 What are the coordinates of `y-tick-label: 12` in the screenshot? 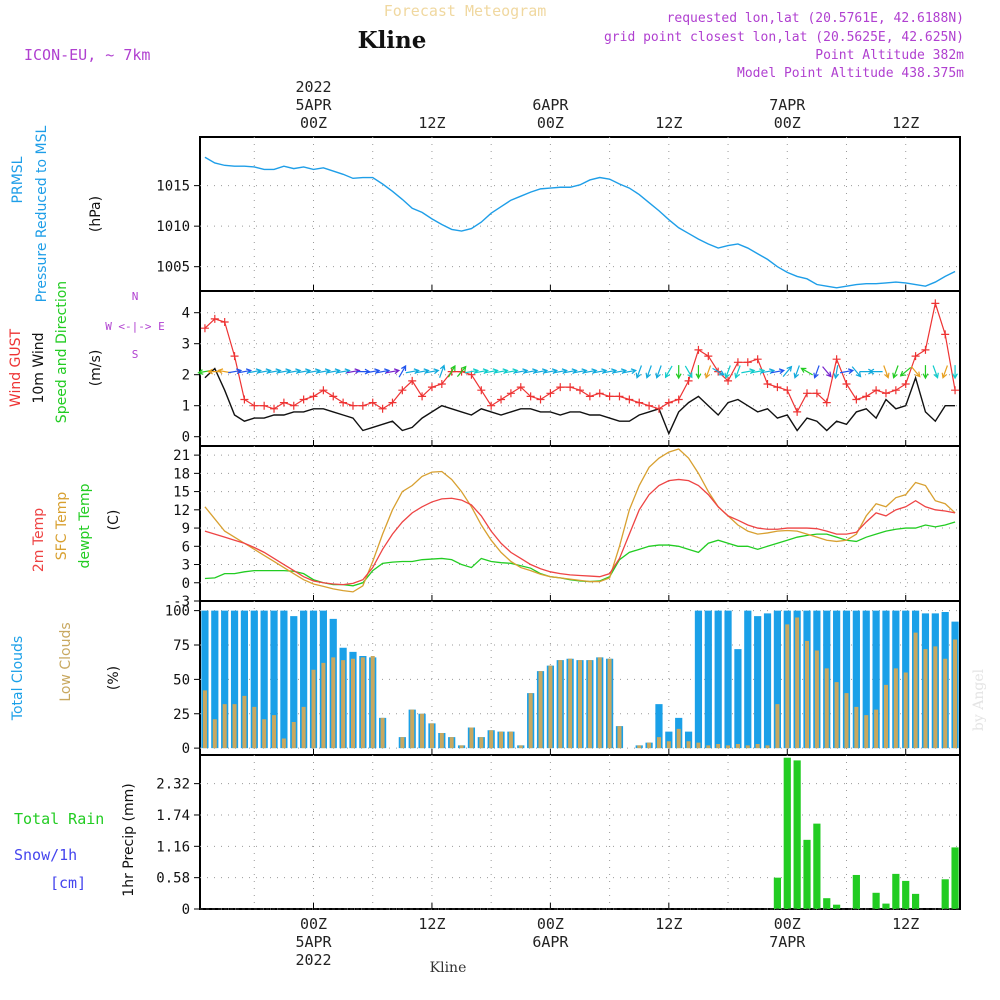 It's located at (181, 511).